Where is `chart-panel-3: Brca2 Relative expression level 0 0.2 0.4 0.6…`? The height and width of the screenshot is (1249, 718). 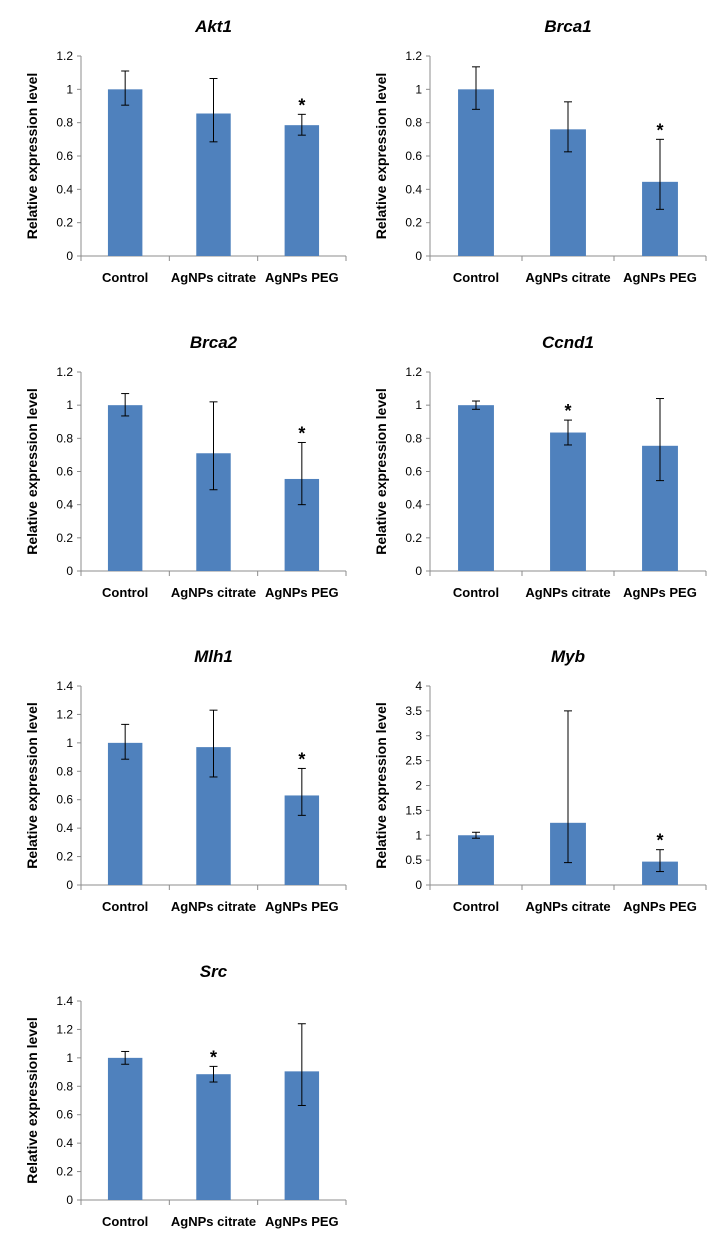 chart-panel-3: Brca2 Relative expression level 0 0.2 0.4 0.6… is located at coordinates (185, 466).